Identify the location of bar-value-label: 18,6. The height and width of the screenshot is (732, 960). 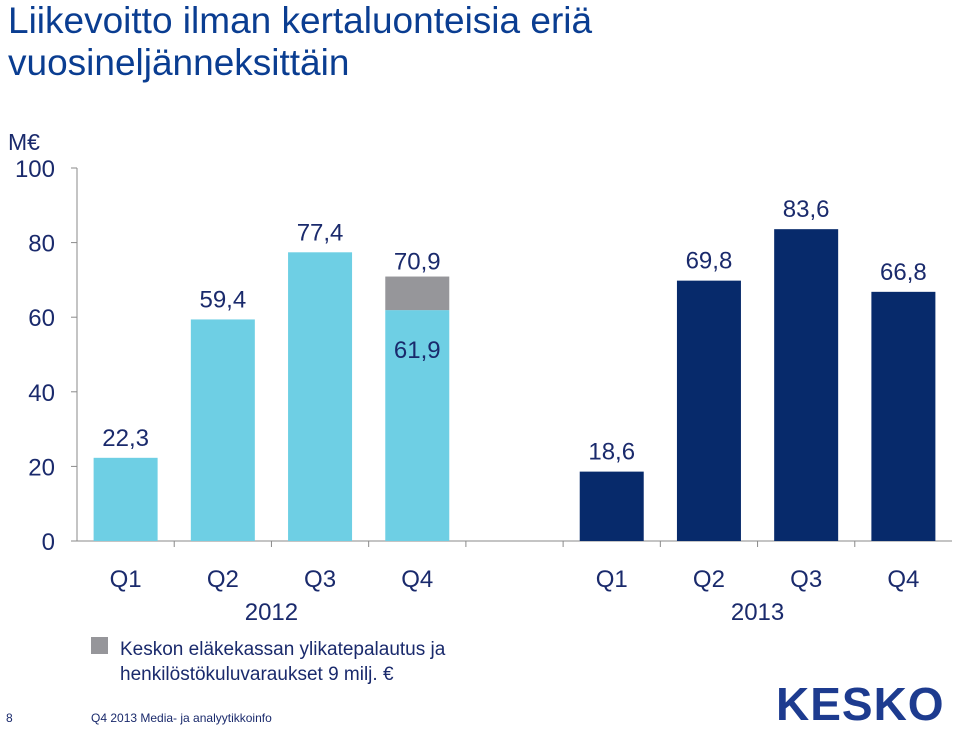
(611, 452).